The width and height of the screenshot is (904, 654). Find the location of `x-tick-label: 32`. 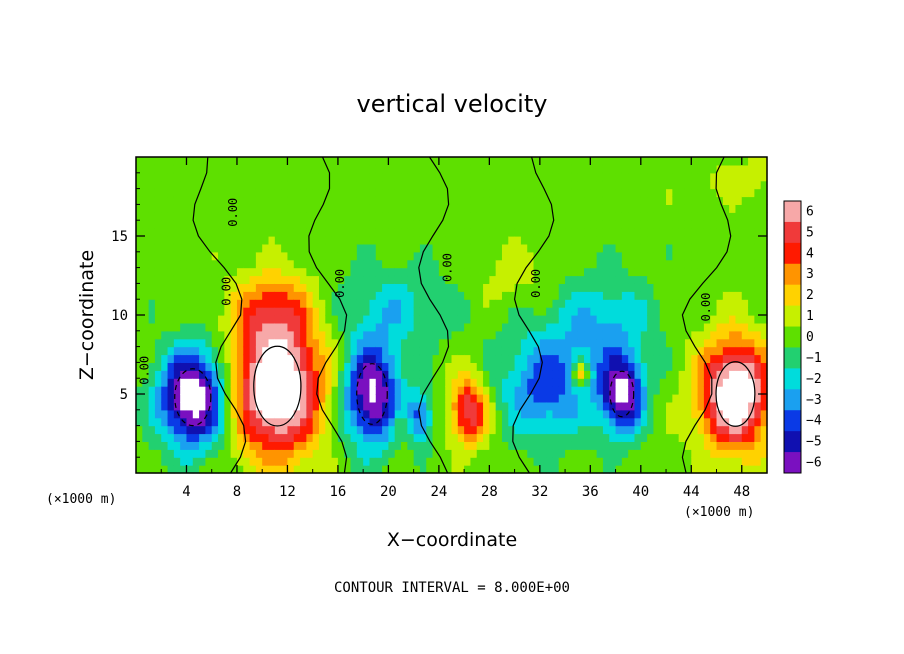

x-tick-label: 32 is located at coordinates (539, 492).